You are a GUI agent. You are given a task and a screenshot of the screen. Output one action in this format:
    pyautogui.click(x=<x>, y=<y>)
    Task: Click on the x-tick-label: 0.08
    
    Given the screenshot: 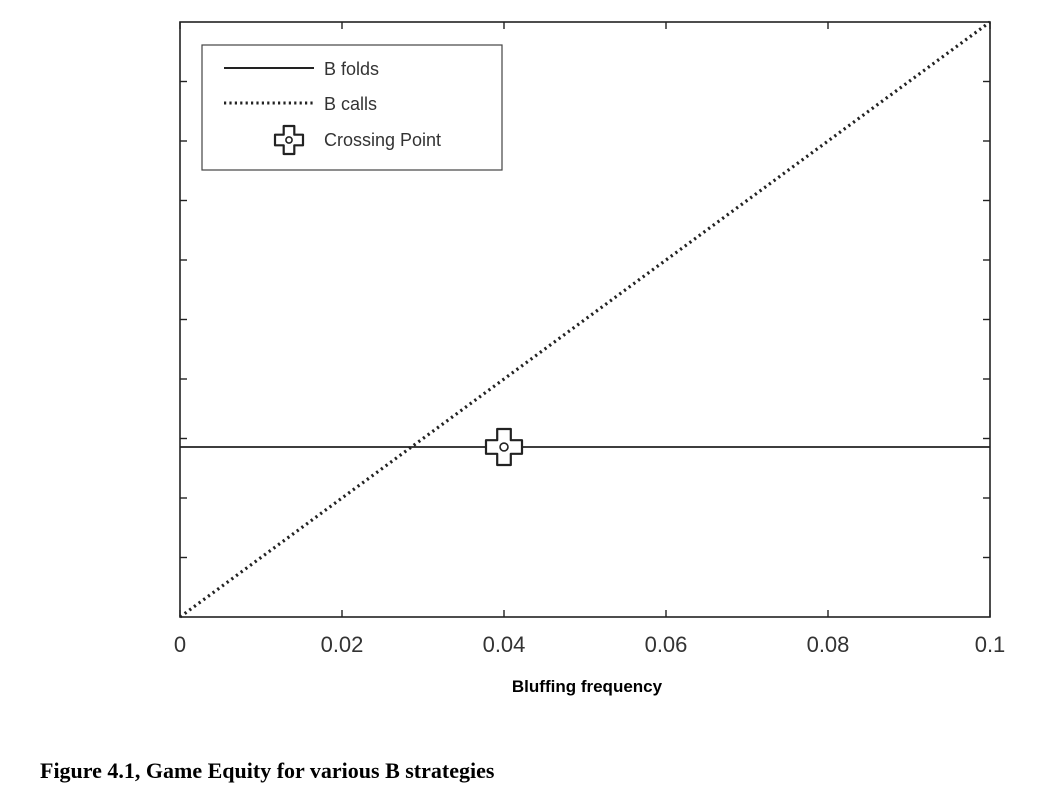 What is the action you would take?
    pyautogui.click(x=828, y=644)
    